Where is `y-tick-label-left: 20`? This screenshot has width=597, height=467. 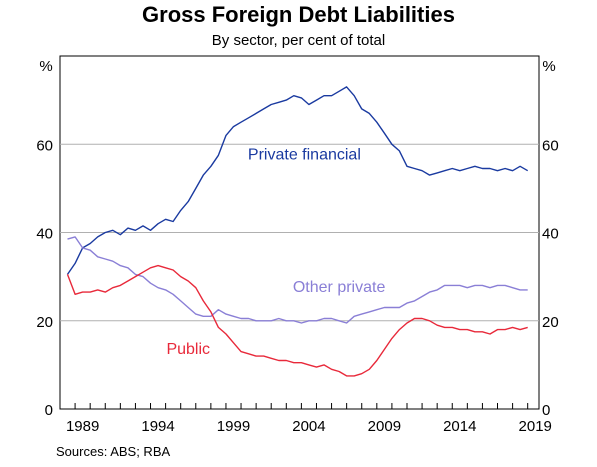 y-tick-label-left: 20 is located at coordinates (44, 322).